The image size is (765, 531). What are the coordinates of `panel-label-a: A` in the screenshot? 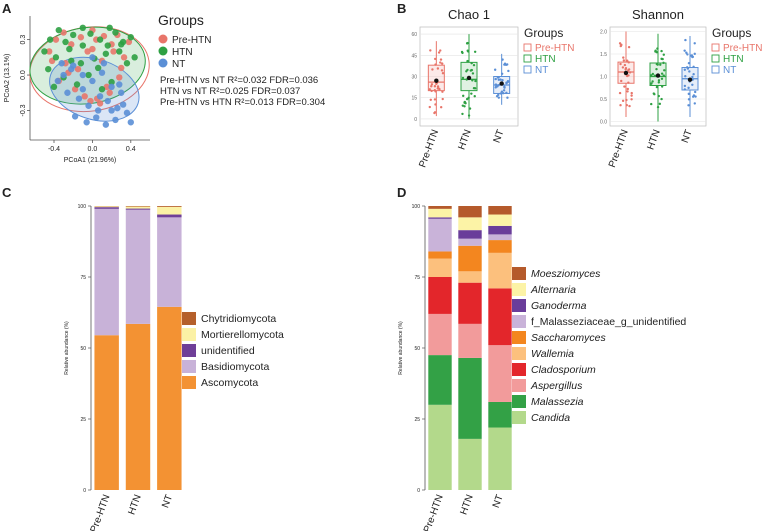 It's located at (7, 8).